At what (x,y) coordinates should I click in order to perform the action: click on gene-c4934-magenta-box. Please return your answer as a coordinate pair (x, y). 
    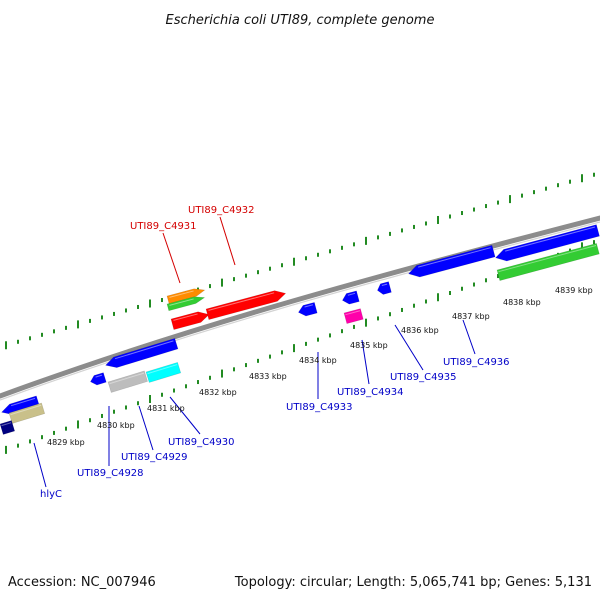
    Looking at the image, I should click on (353, 316).